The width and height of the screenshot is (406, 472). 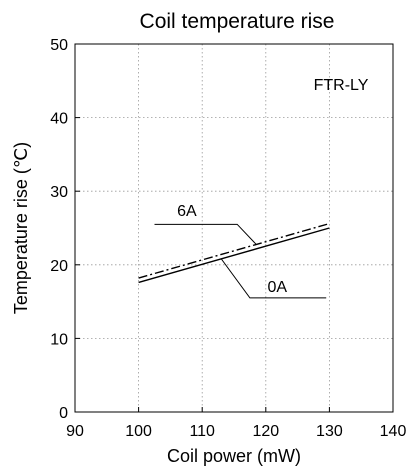 I want to click on series-line-6a, so click(x=234, y=250).